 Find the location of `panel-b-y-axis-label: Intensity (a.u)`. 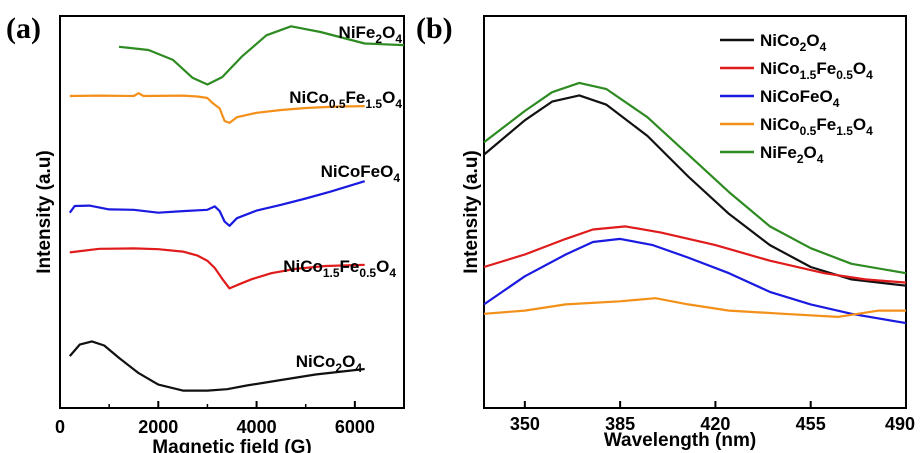

panel-b-y-axis-label: Intensity (a.u) is located at coordinates (471, 212).